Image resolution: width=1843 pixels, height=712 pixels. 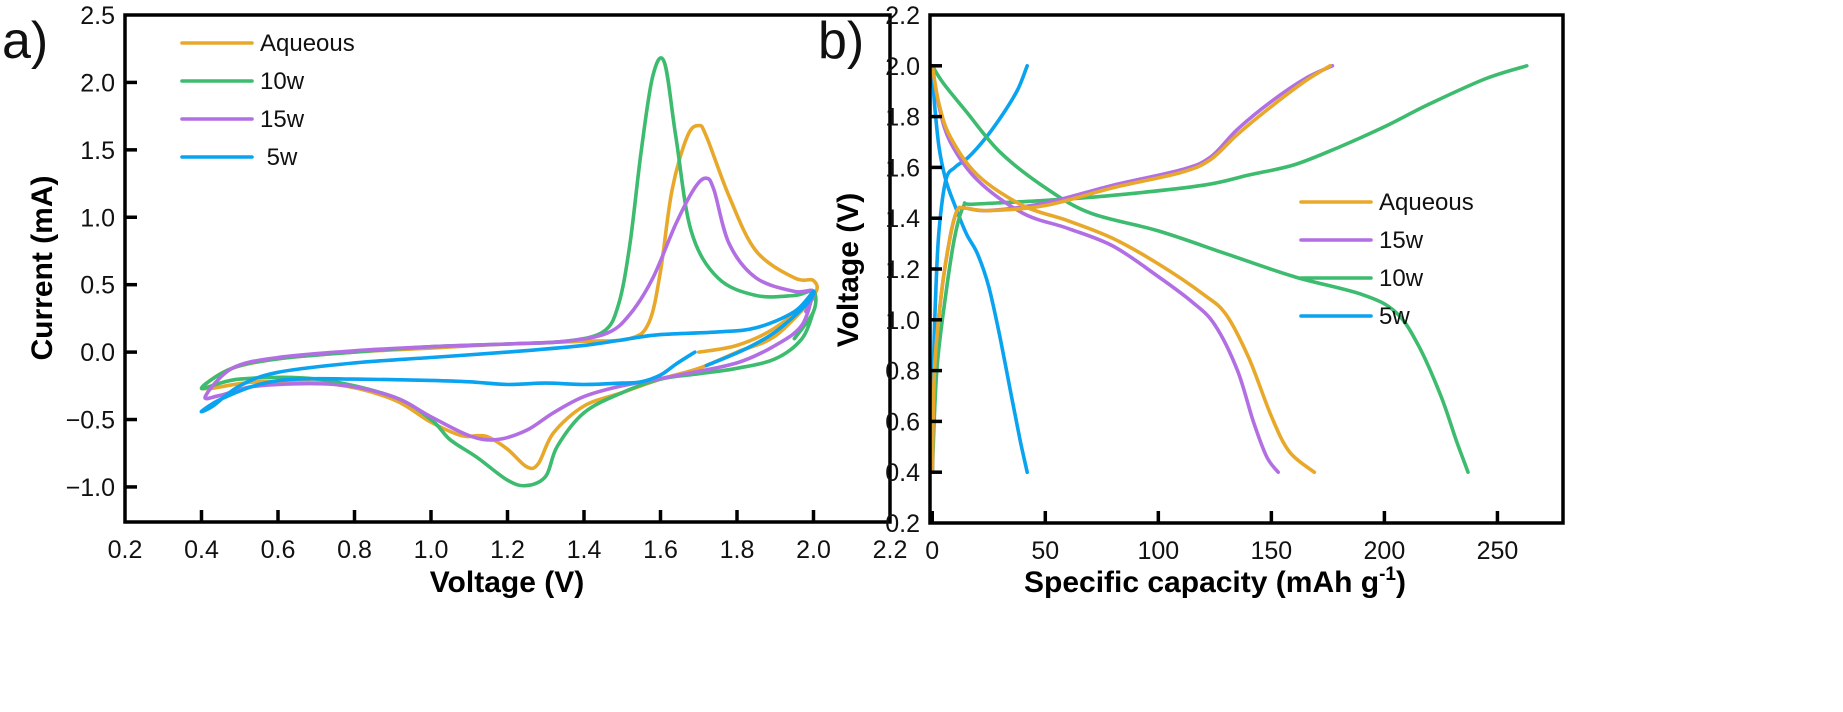 I want to click on series-line-aqueous-charge, so click(x=1131, y=269).